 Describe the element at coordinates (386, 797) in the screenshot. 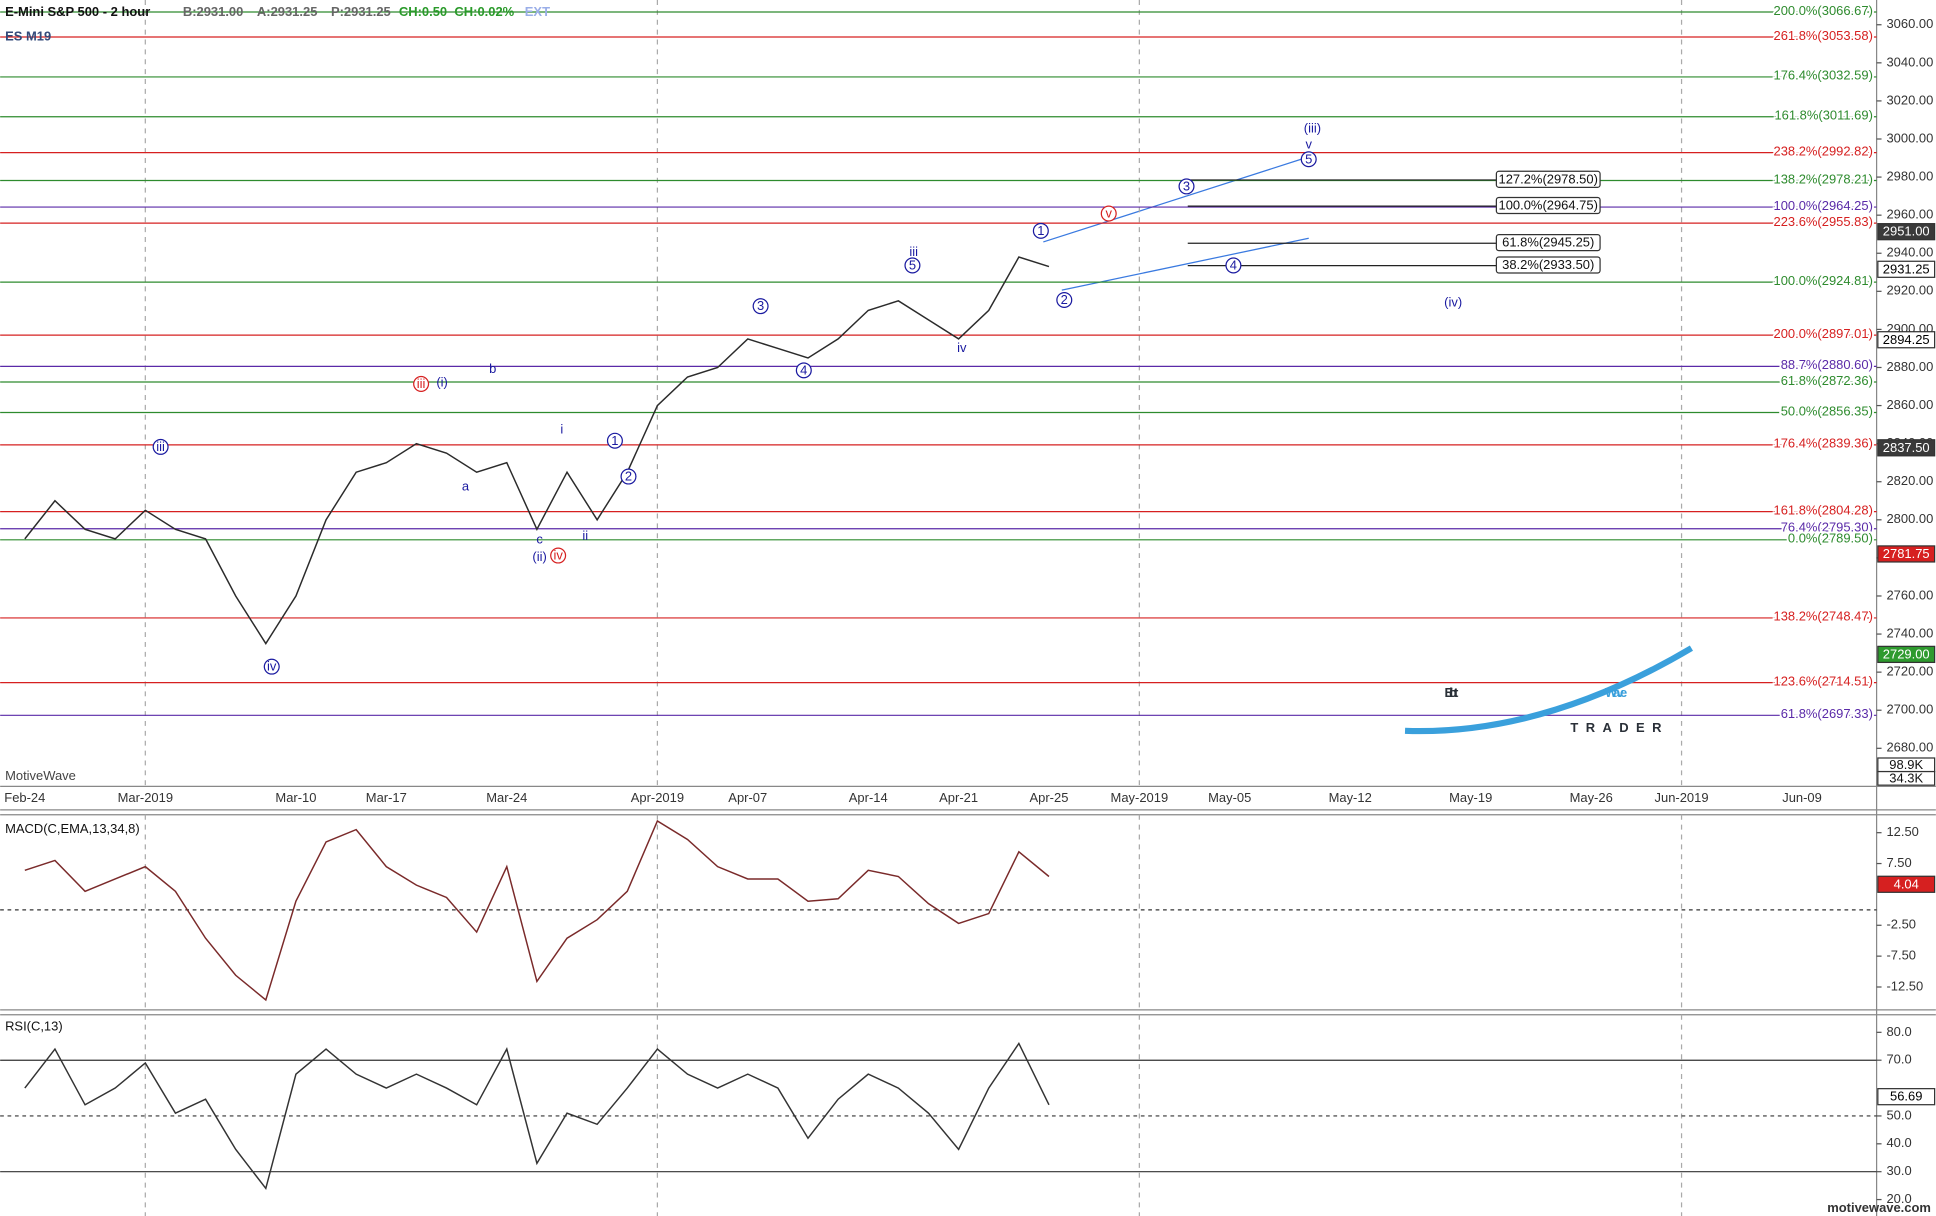

I see `x-tick-label: Mar-17` at that location.